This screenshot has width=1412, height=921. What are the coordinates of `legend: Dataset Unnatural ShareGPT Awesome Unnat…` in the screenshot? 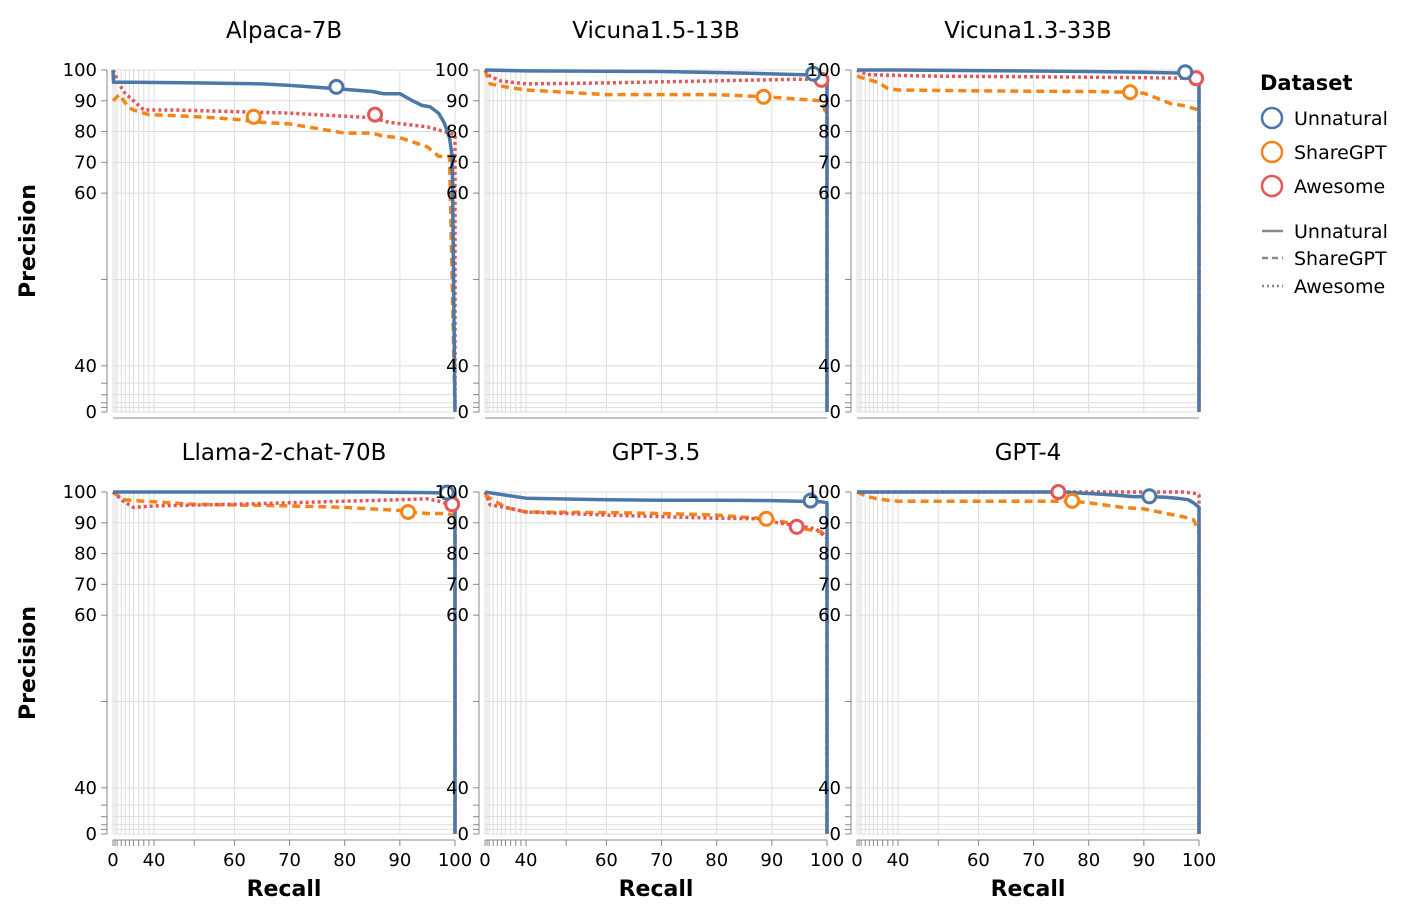 It's located at (1324, 184).